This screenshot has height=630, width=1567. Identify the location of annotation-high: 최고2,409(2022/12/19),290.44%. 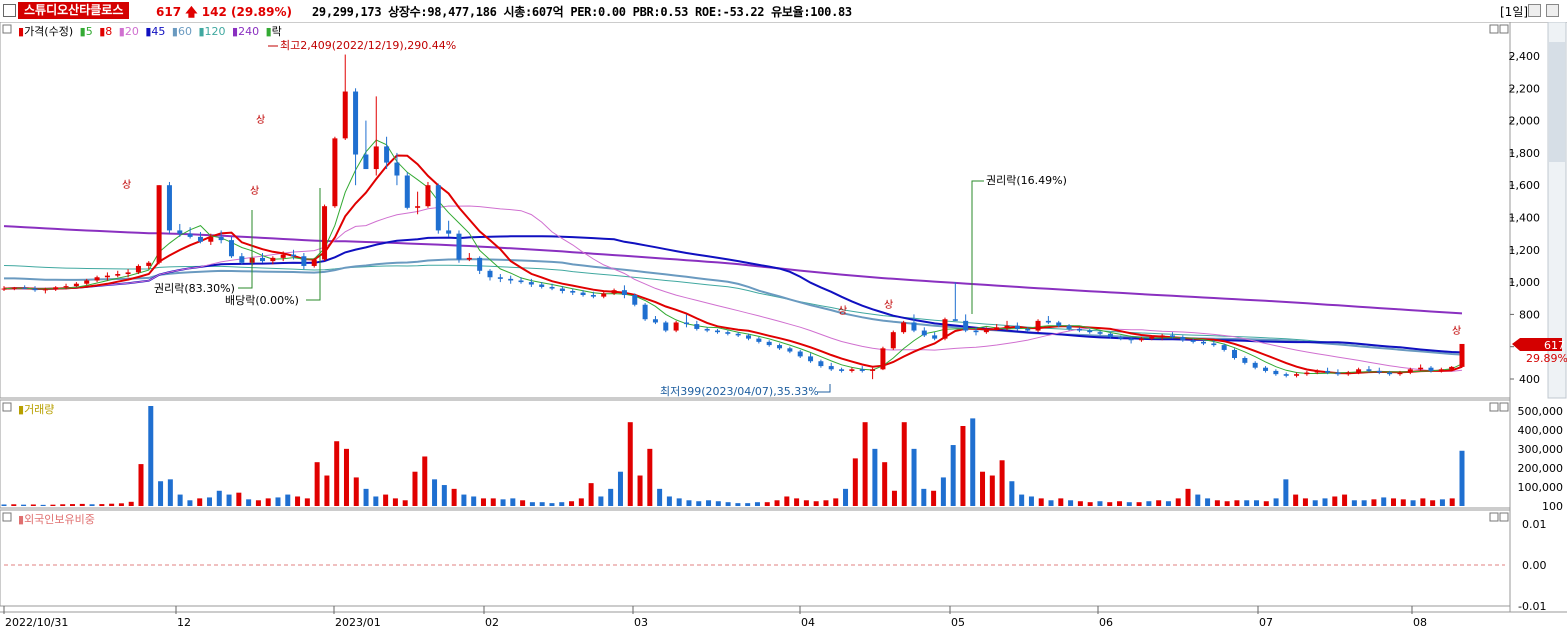
(368, 45).